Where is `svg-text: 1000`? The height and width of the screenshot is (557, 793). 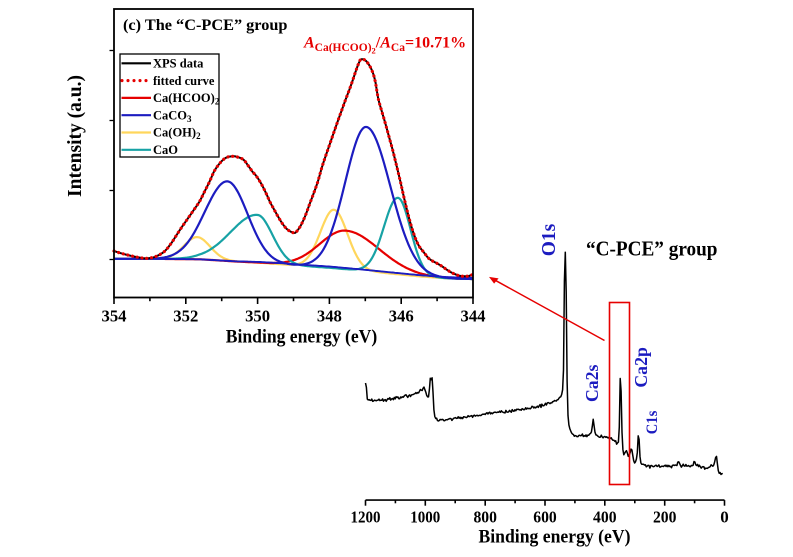
svg-text: 1000 is located at coordinates (425, 517).